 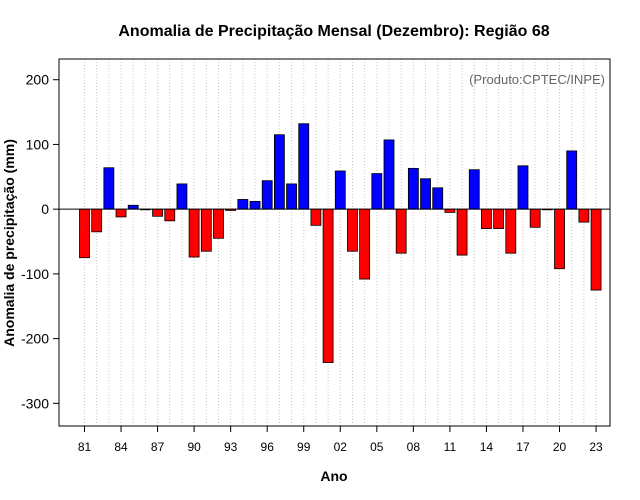 I want to click on y-tick-label: -200, so click(x=35, y=339).